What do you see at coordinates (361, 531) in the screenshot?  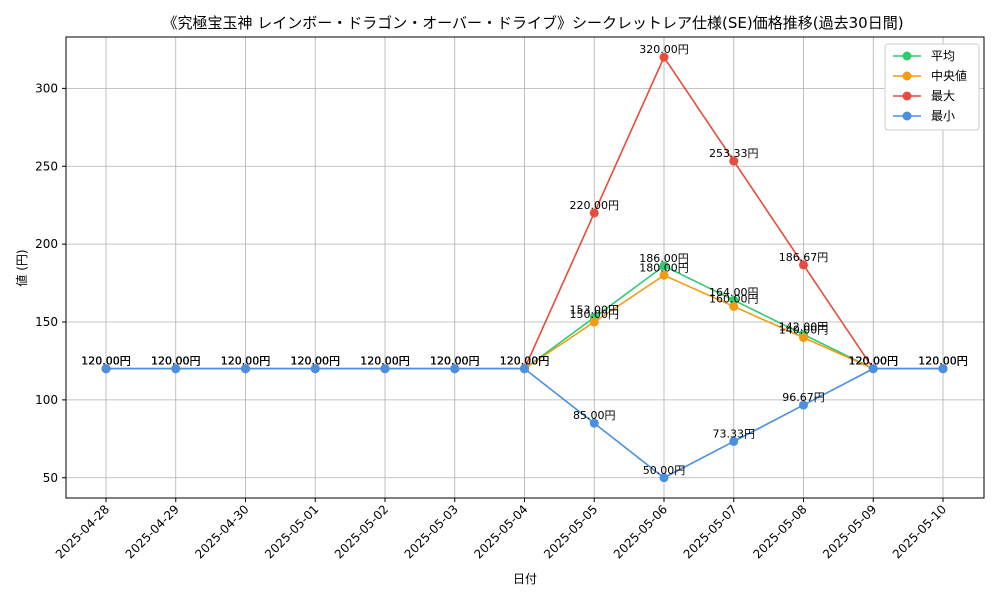 I see `x-tick-label: 2025-05-02` at bounding box center [361, 531].